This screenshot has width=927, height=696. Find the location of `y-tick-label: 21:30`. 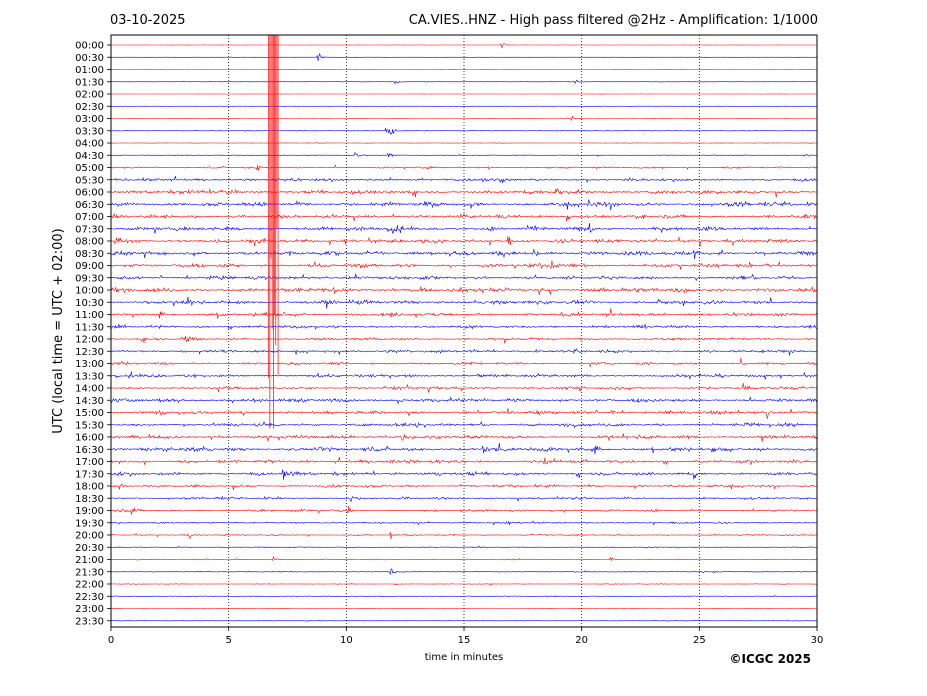

y-tick-label: 21:30 is located at coordinates (89, 572).